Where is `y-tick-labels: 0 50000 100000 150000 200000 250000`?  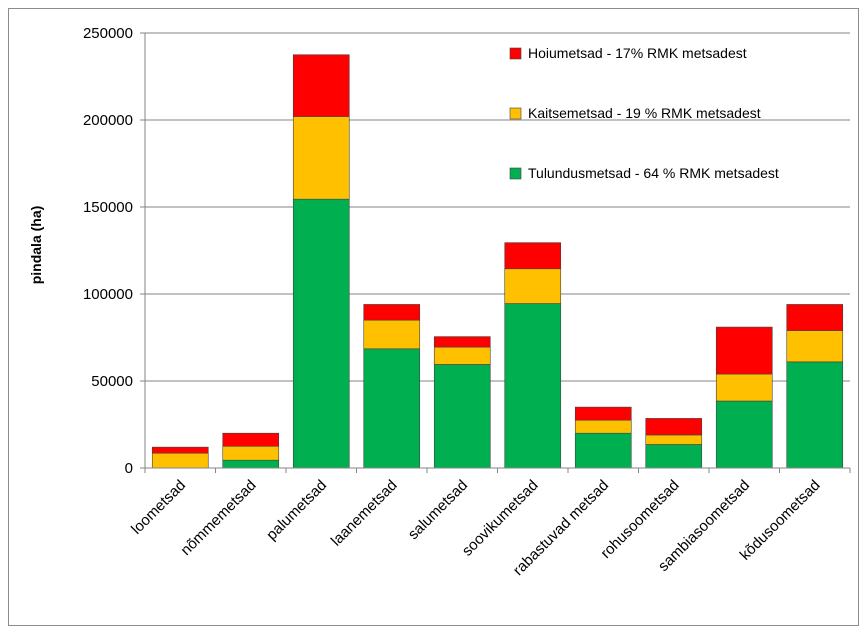 y-tick-labels: 0 50000 100000 150000 200000 250000 is located at coordinates (108, 251).